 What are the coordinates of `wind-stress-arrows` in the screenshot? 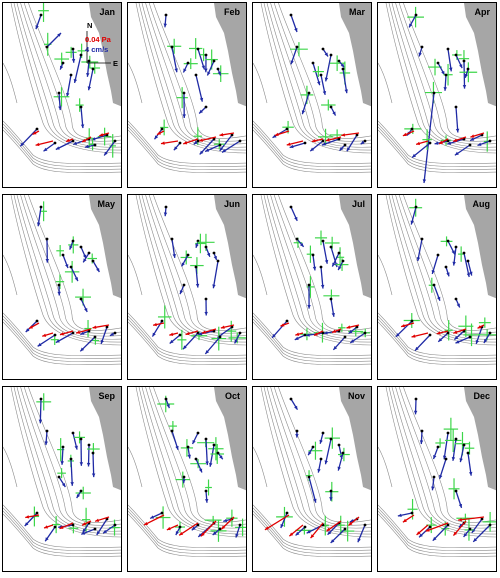 It's located at (320, 329).